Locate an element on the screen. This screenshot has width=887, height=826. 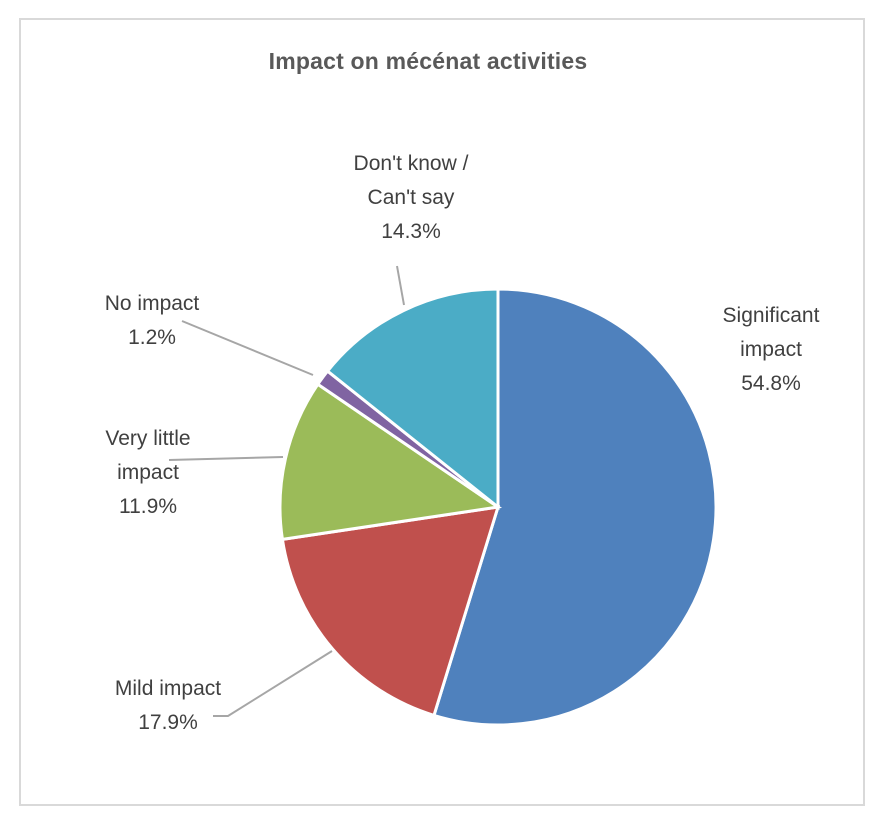
data-label-2: Very little impact 11.9% is located at coordinates (147, 472).